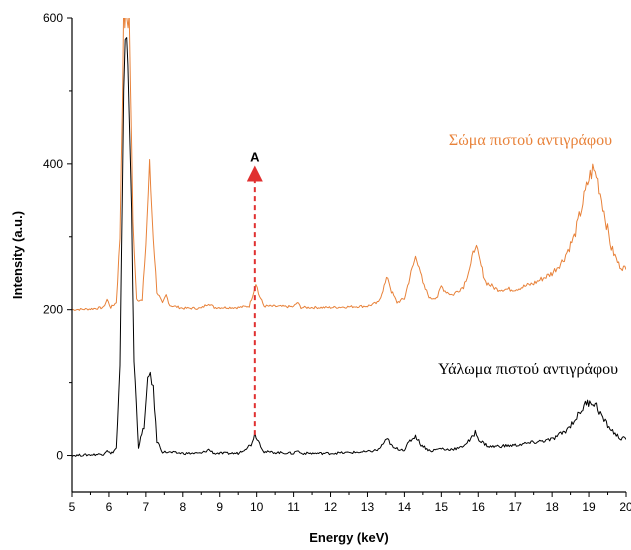 This screenshot has height=550, width=631. What do you see at coordinates (442, 507) in the screenshot?
I see `x-tick-label: 15` at bounding box center [442, 507].